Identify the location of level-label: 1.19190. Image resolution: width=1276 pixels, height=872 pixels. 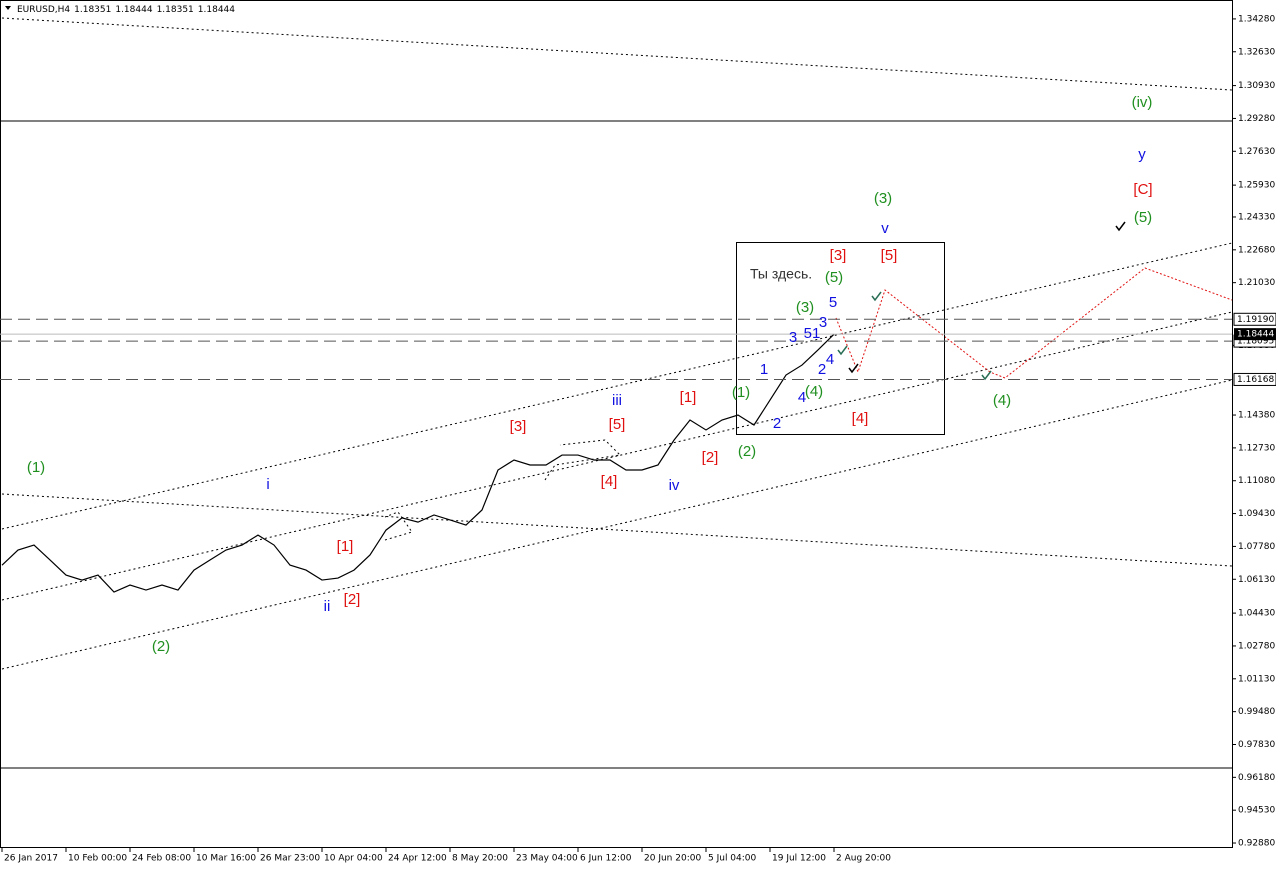
(1255, 320).